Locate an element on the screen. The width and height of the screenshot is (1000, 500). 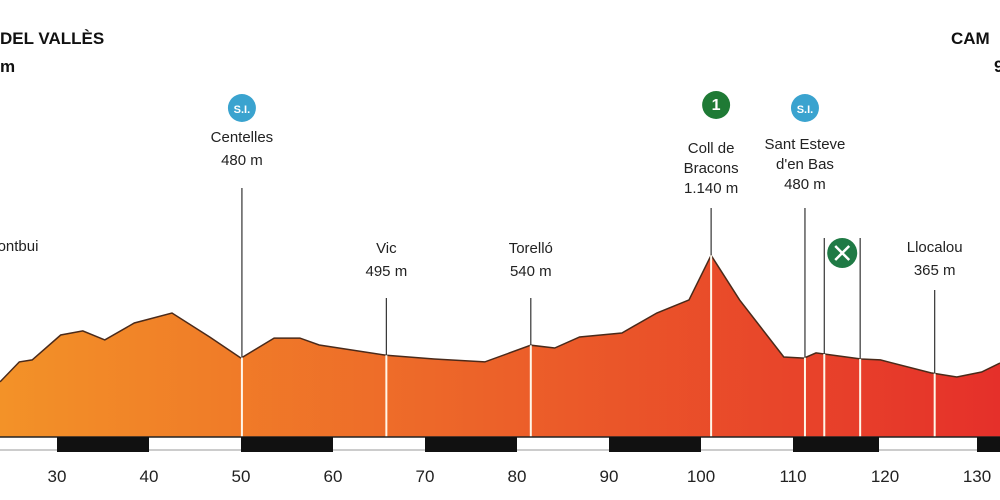
point-elevation: 1.140 m is located at coordinates (711, 188).